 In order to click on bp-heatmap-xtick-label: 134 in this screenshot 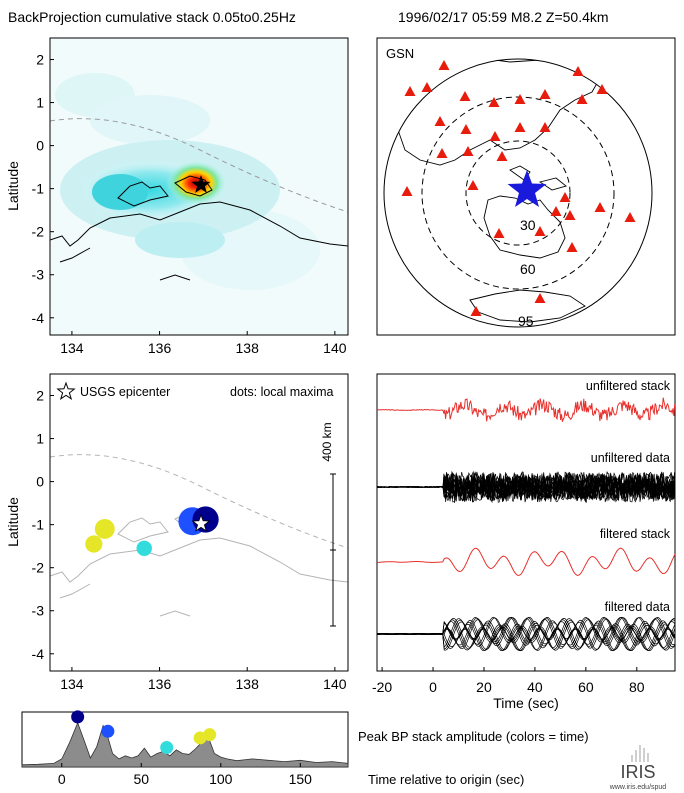, I will do `click(72, 348)`.